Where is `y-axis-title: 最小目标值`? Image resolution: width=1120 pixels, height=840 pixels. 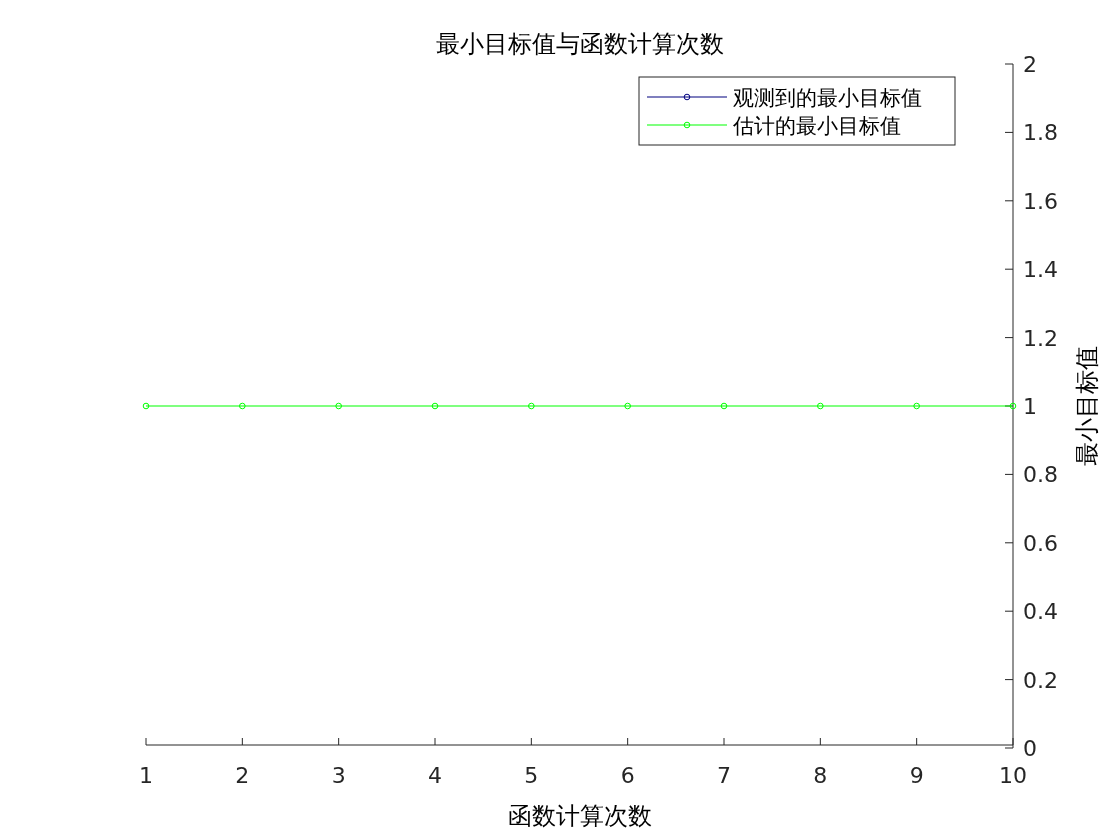 y-axis-title: 最小目标值 is located at coordinates (1087, 406).